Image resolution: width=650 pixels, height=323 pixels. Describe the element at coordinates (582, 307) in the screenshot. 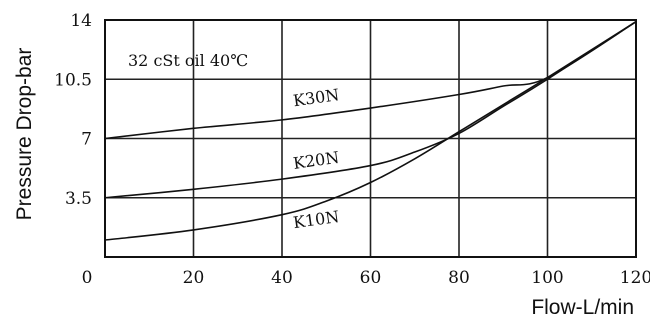

I see `x-axis-title: Flow-L/min` at that location.